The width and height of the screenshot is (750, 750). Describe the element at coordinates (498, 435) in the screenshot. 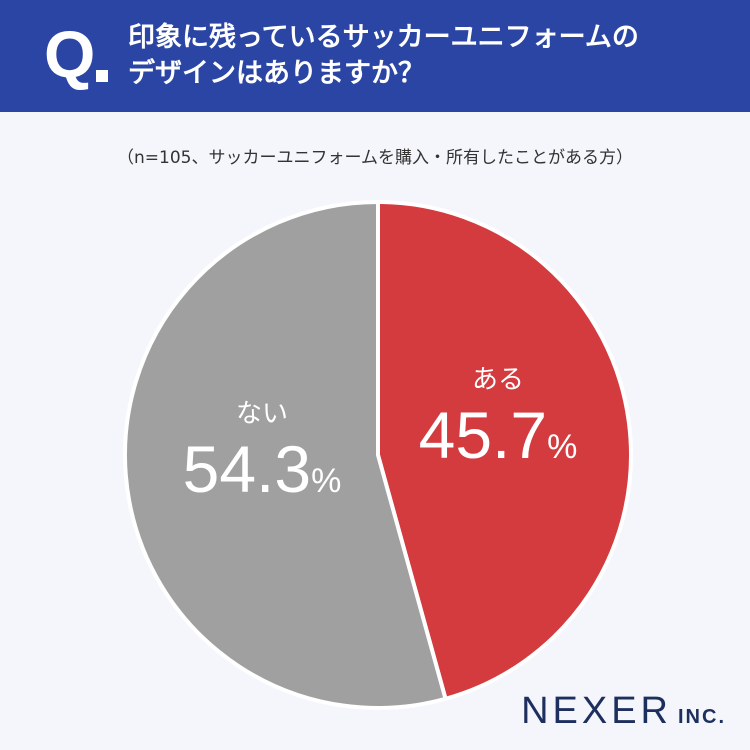

I see `slice-value: 45.7%` at that location.